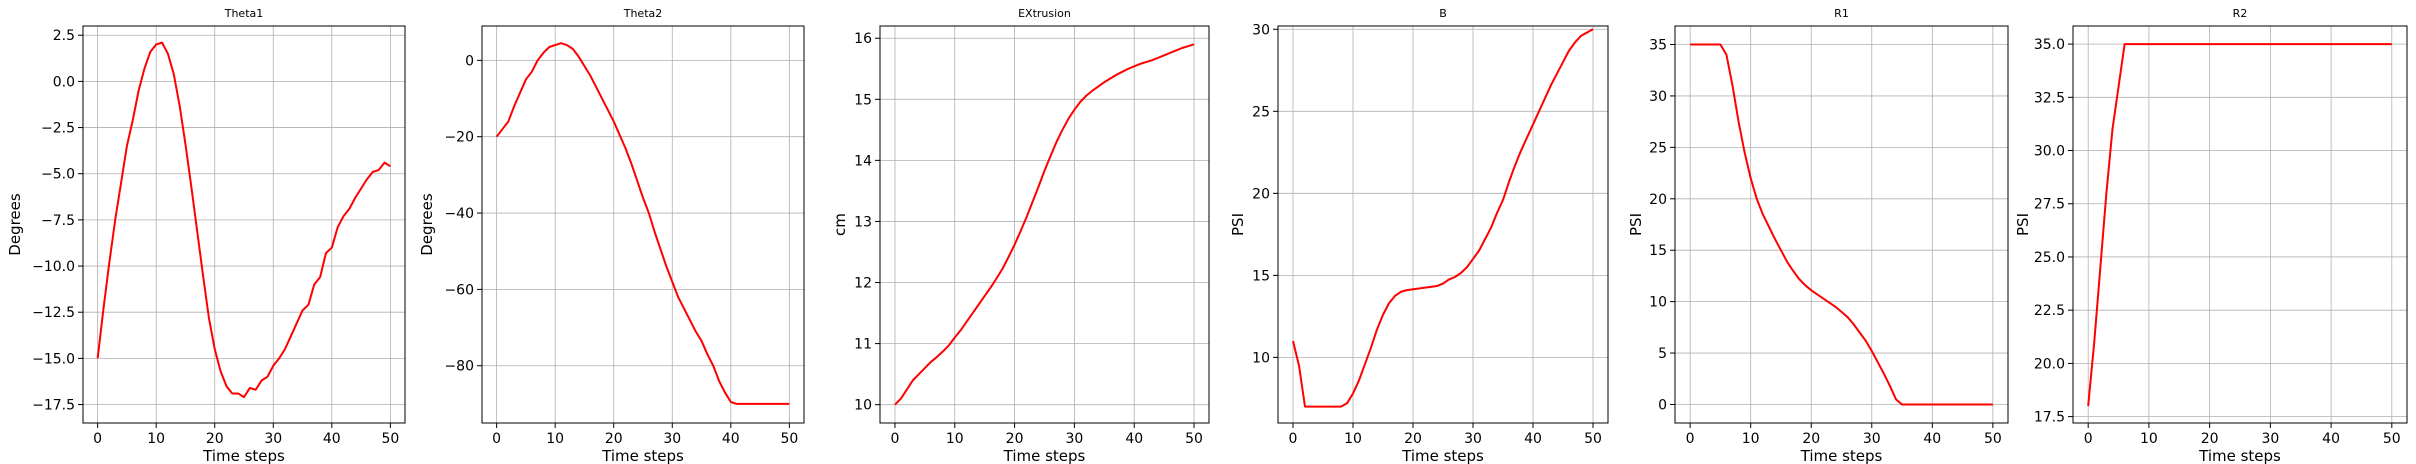 The width and height of the screenshot is (2416, 464). Describe the element at coordinates (1261, 112) in the screenshot. I see `y-tick-label: 25` at that location.